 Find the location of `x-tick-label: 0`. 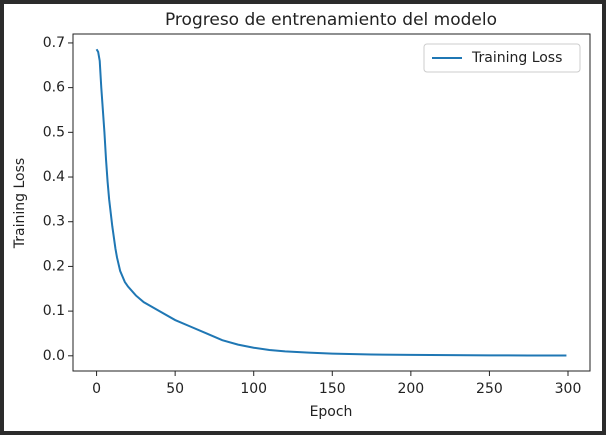

x-tick-label: 0 is located at coordinates (96, 389).